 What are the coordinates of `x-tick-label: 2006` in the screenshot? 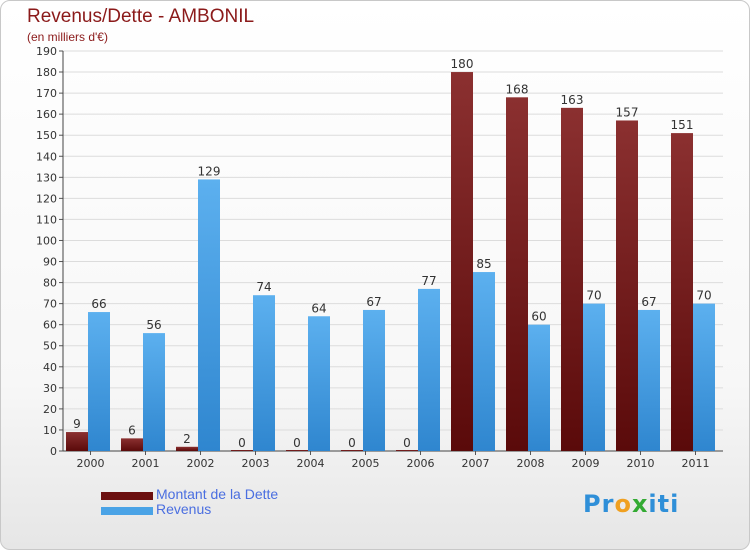 It's located at (421, 463).